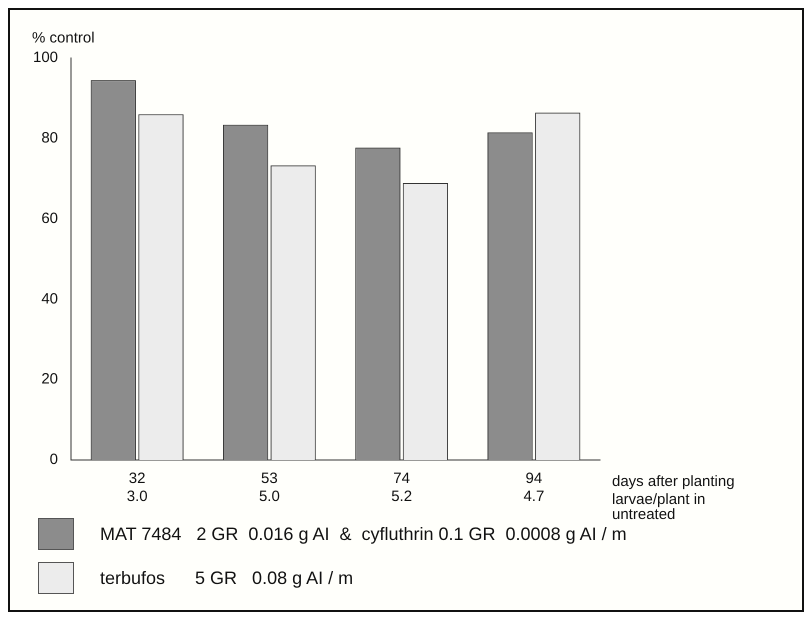 The width and height of the screenshot is (808, 624). What do you see at coordinates (269, 488) in the screenshot?
I see `x-tick-label: 53 5.0` at bounding box center [269, 488].